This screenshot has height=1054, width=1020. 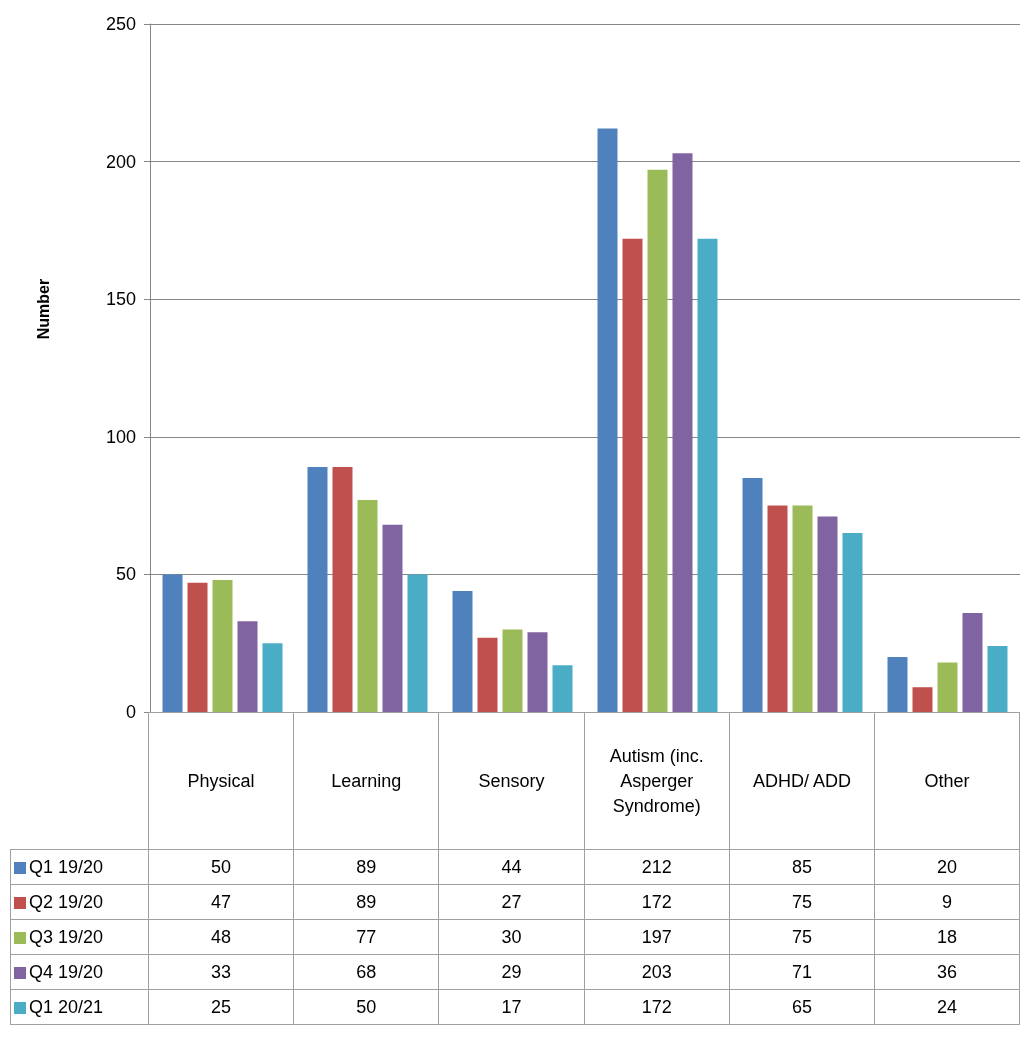 I want to click on data-label: 77, so click(x=366, y=937).